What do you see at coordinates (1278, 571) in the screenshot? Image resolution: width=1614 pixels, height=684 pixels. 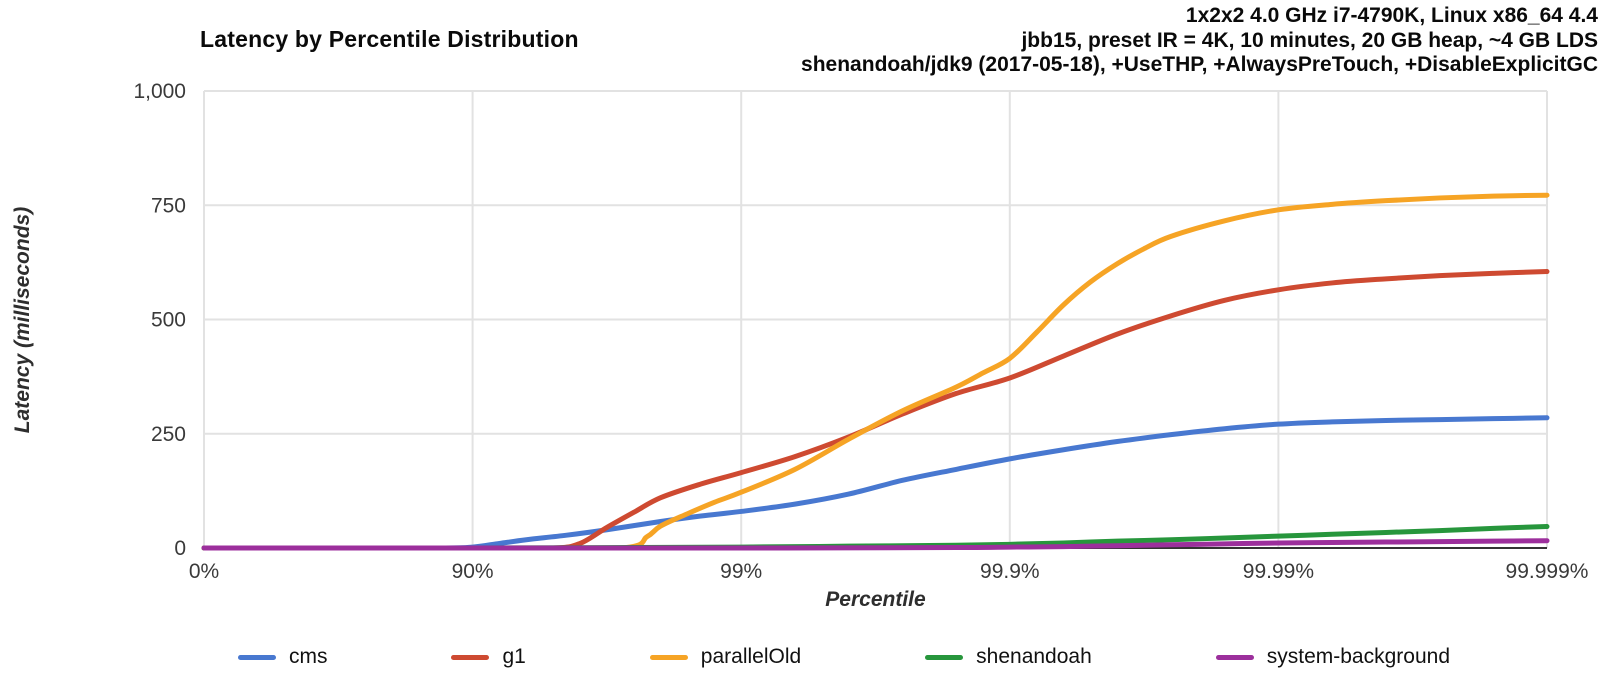 I see `x-tick-label: 99.99%` at bounding box center [1278, 571].